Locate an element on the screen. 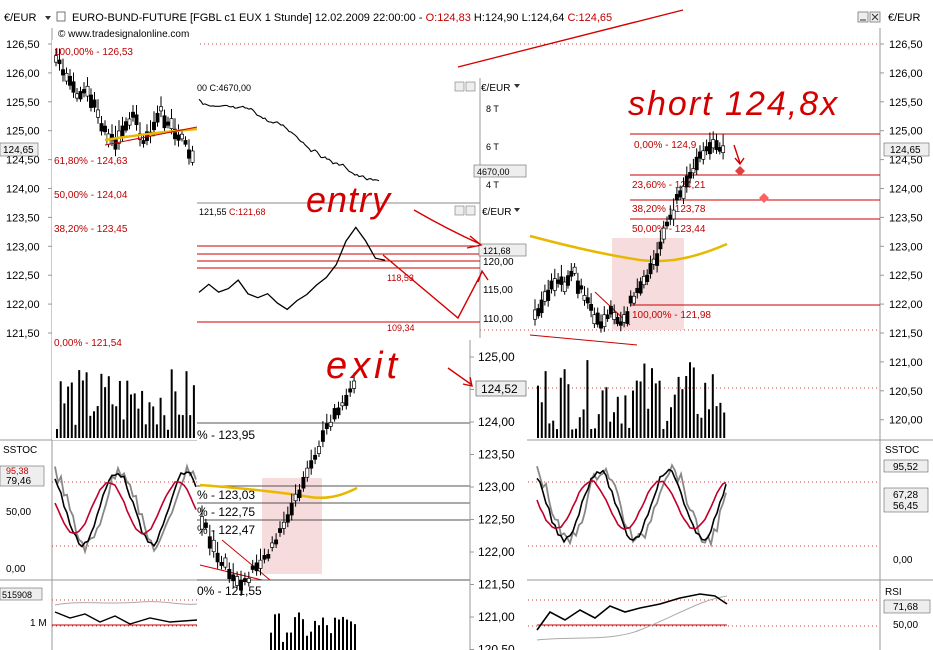  stoch-line-red-right is located at coordinates (631, 505).